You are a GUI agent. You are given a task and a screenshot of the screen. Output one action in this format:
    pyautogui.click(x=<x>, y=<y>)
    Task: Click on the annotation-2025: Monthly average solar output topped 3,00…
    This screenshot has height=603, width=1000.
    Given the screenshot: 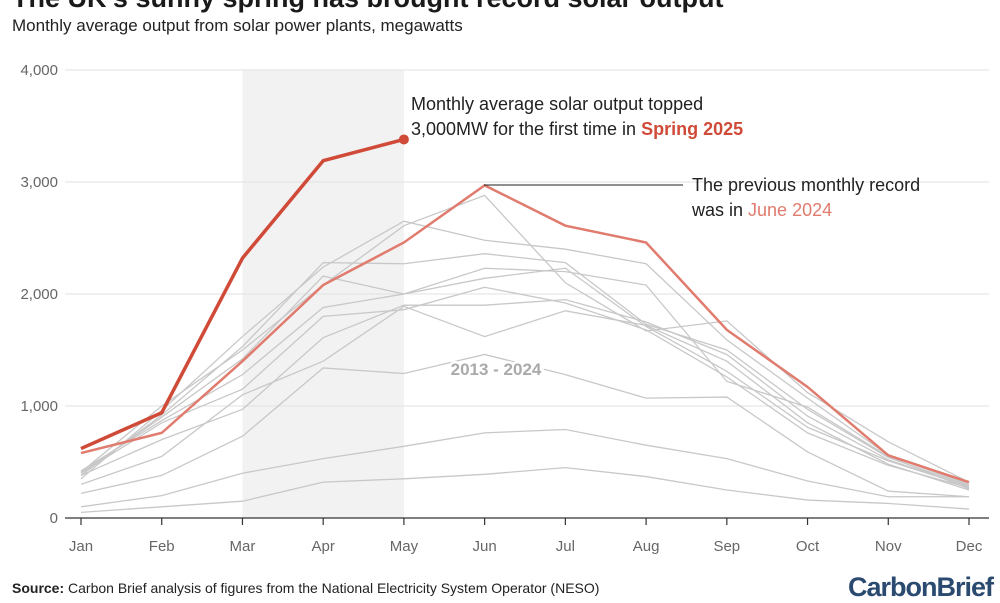 What is the action you would take?
    pyautogui.click(x=577, y=116)
    